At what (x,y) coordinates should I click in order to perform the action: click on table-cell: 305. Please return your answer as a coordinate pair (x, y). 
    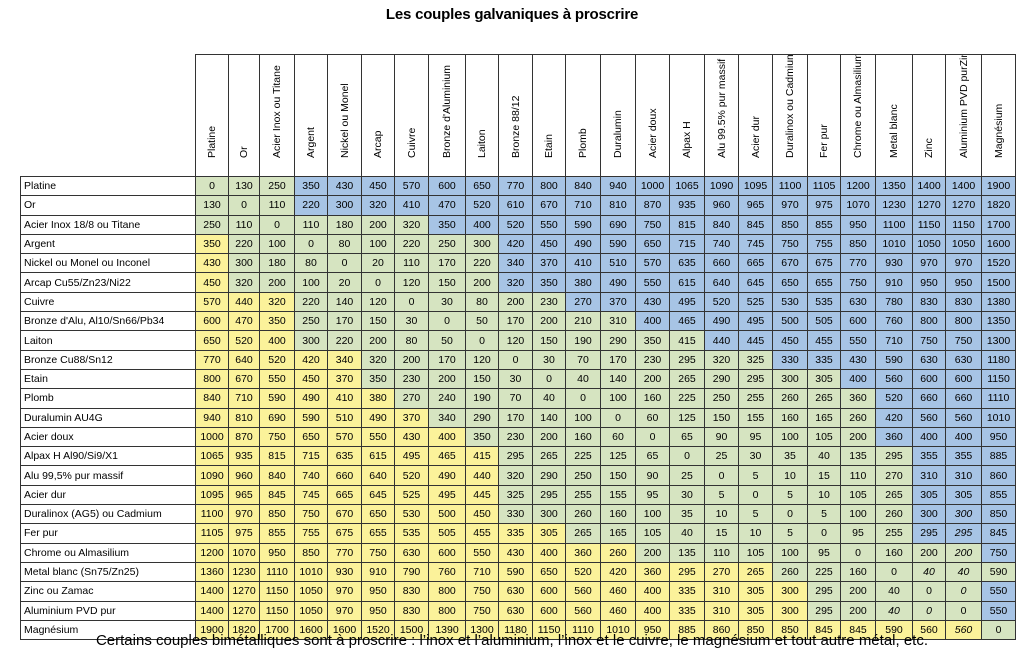
    Looking at the image, I should click on (824, 379).